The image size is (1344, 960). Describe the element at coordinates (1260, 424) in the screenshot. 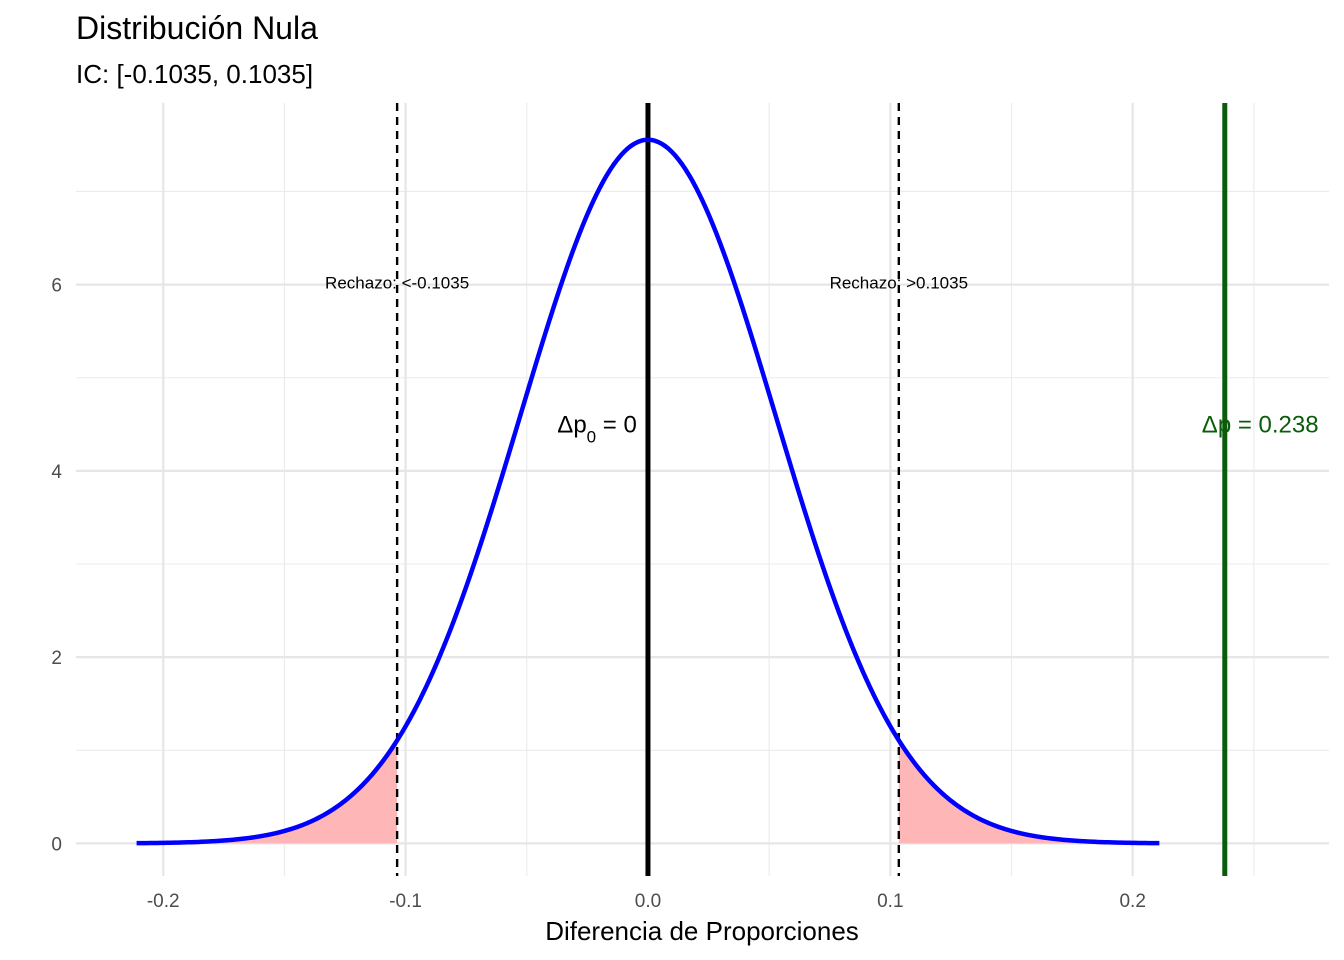

I see `observed-diff-label: Δp = 0.238` at that location.